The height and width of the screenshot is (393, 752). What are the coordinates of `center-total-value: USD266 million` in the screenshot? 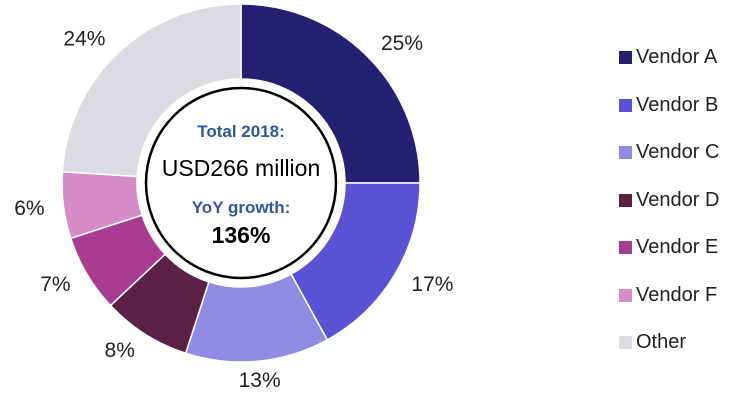 It's located at (241, 168).